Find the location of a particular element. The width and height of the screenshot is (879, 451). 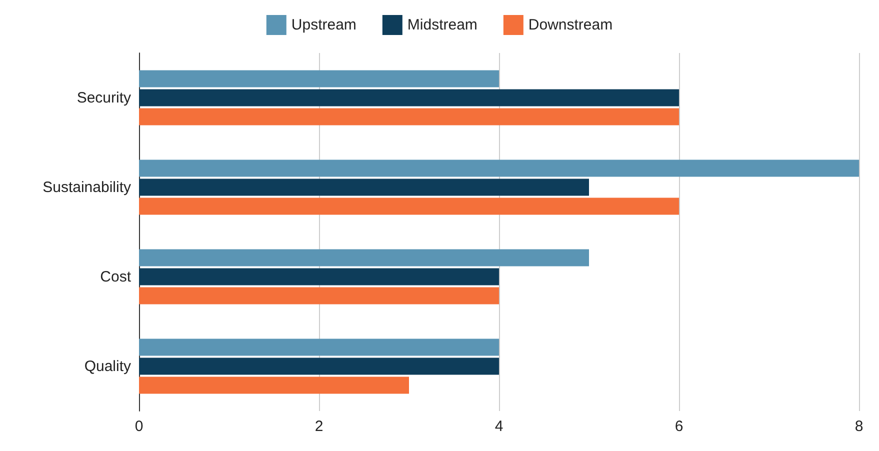

y-tick-label: Quality is located at coordinates (108, 366).